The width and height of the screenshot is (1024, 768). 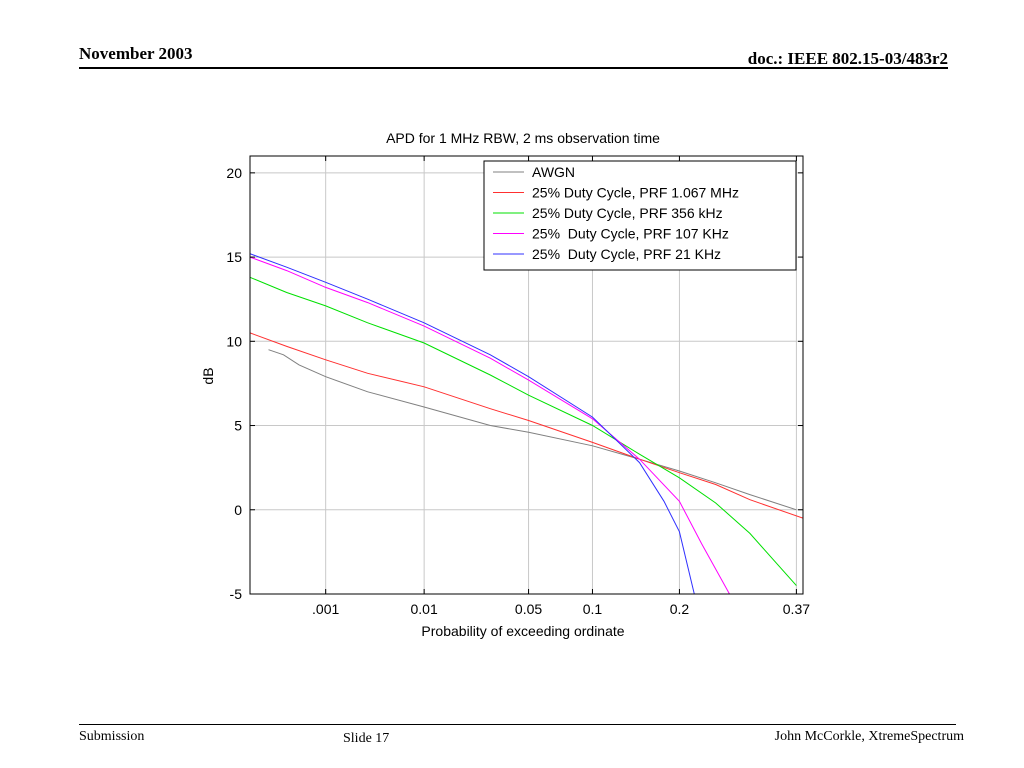 What do you see at coordinates (847, 58) in the screenshot?
I see `header-doc-id: doc.: IEEE 802.15-03/483r2` at bounding box center [847, 58].